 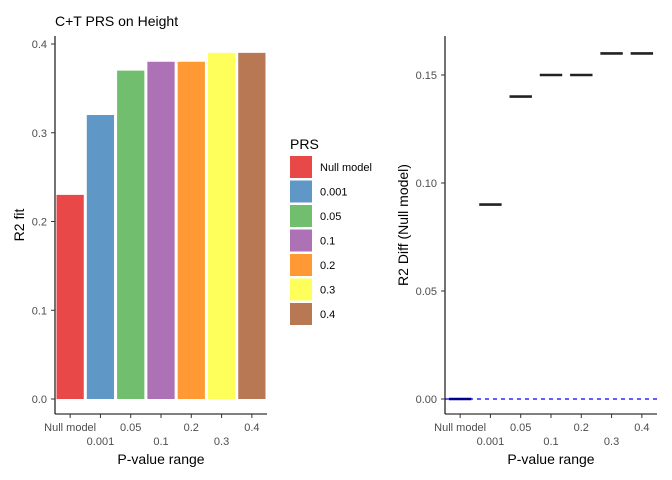 I want to click on left-y-tick-label: 0.4, so click(x=39, y=45).